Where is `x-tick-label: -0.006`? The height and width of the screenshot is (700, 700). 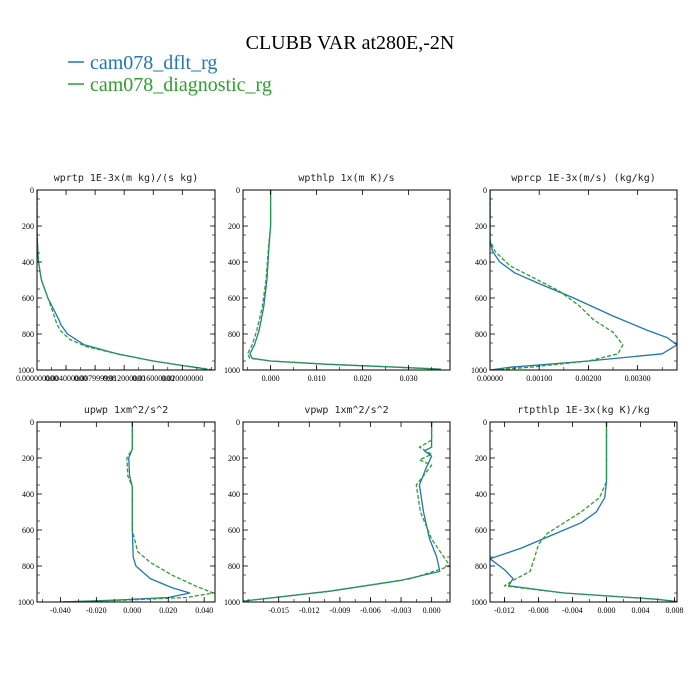
x-tick-label: -0.006 is located at coordinates (370, 610).